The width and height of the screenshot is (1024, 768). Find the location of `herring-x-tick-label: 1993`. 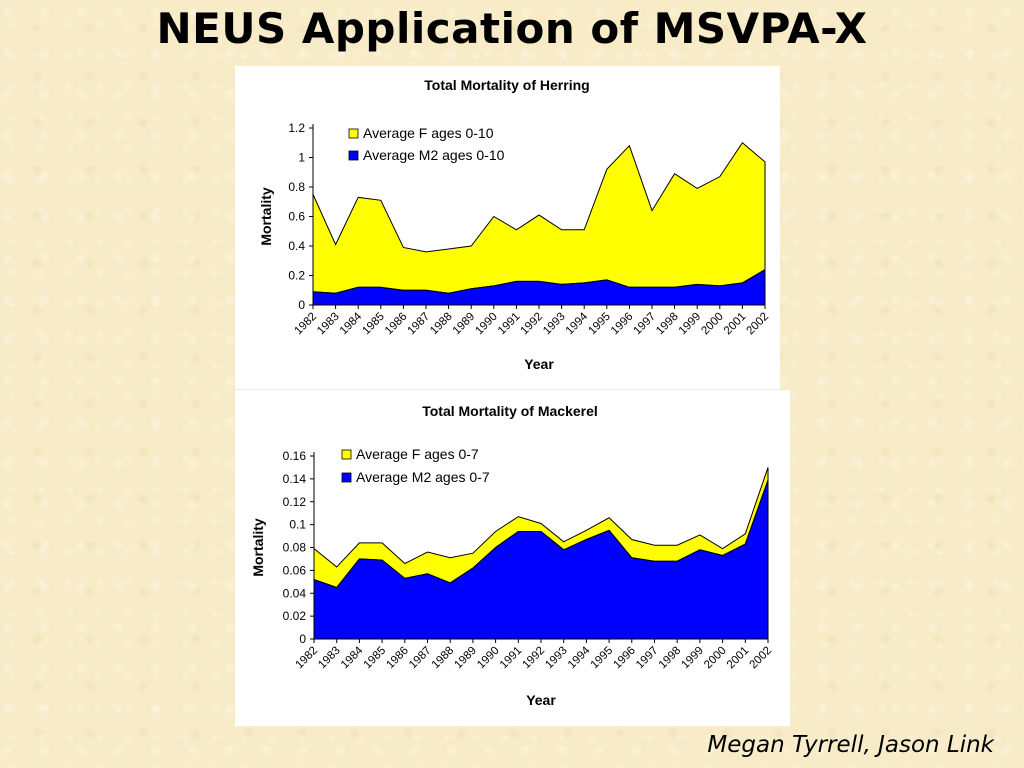

herring-x-tick-label: 1993 is located at coordinates (554, 324).